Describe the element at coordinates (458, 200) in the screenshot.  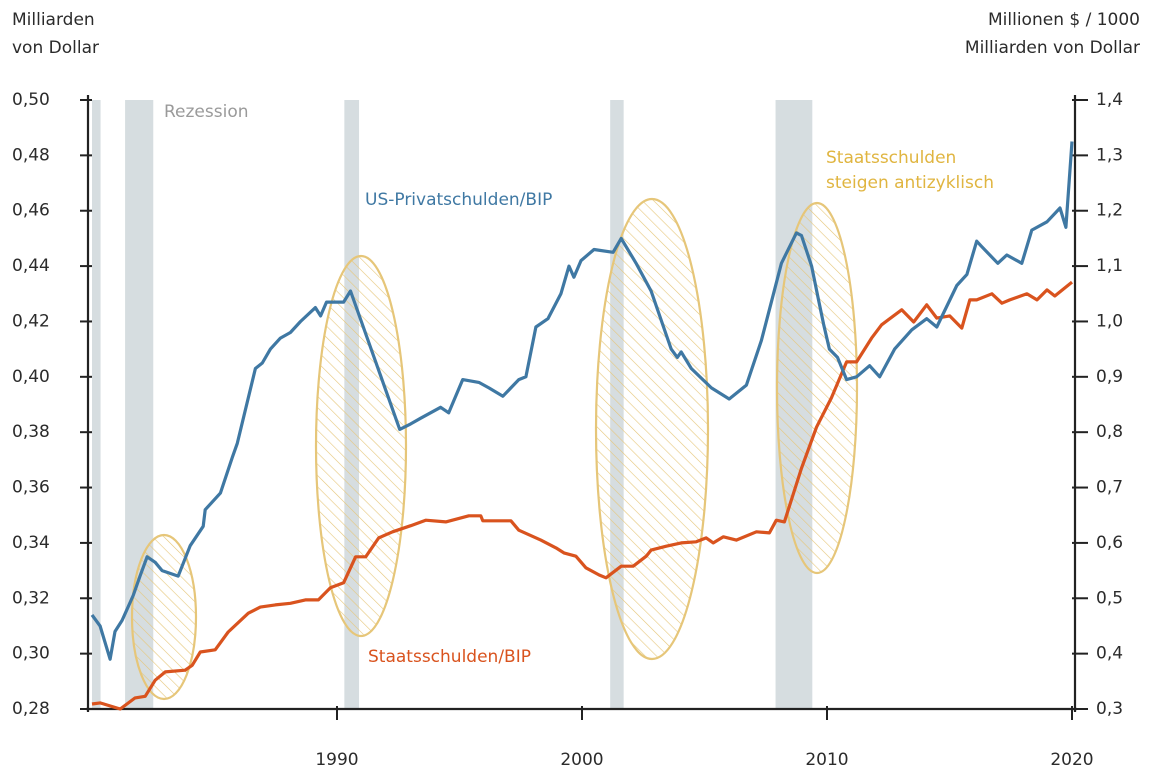
I see `series-label: US-Privatschulden/BIP` at that location.